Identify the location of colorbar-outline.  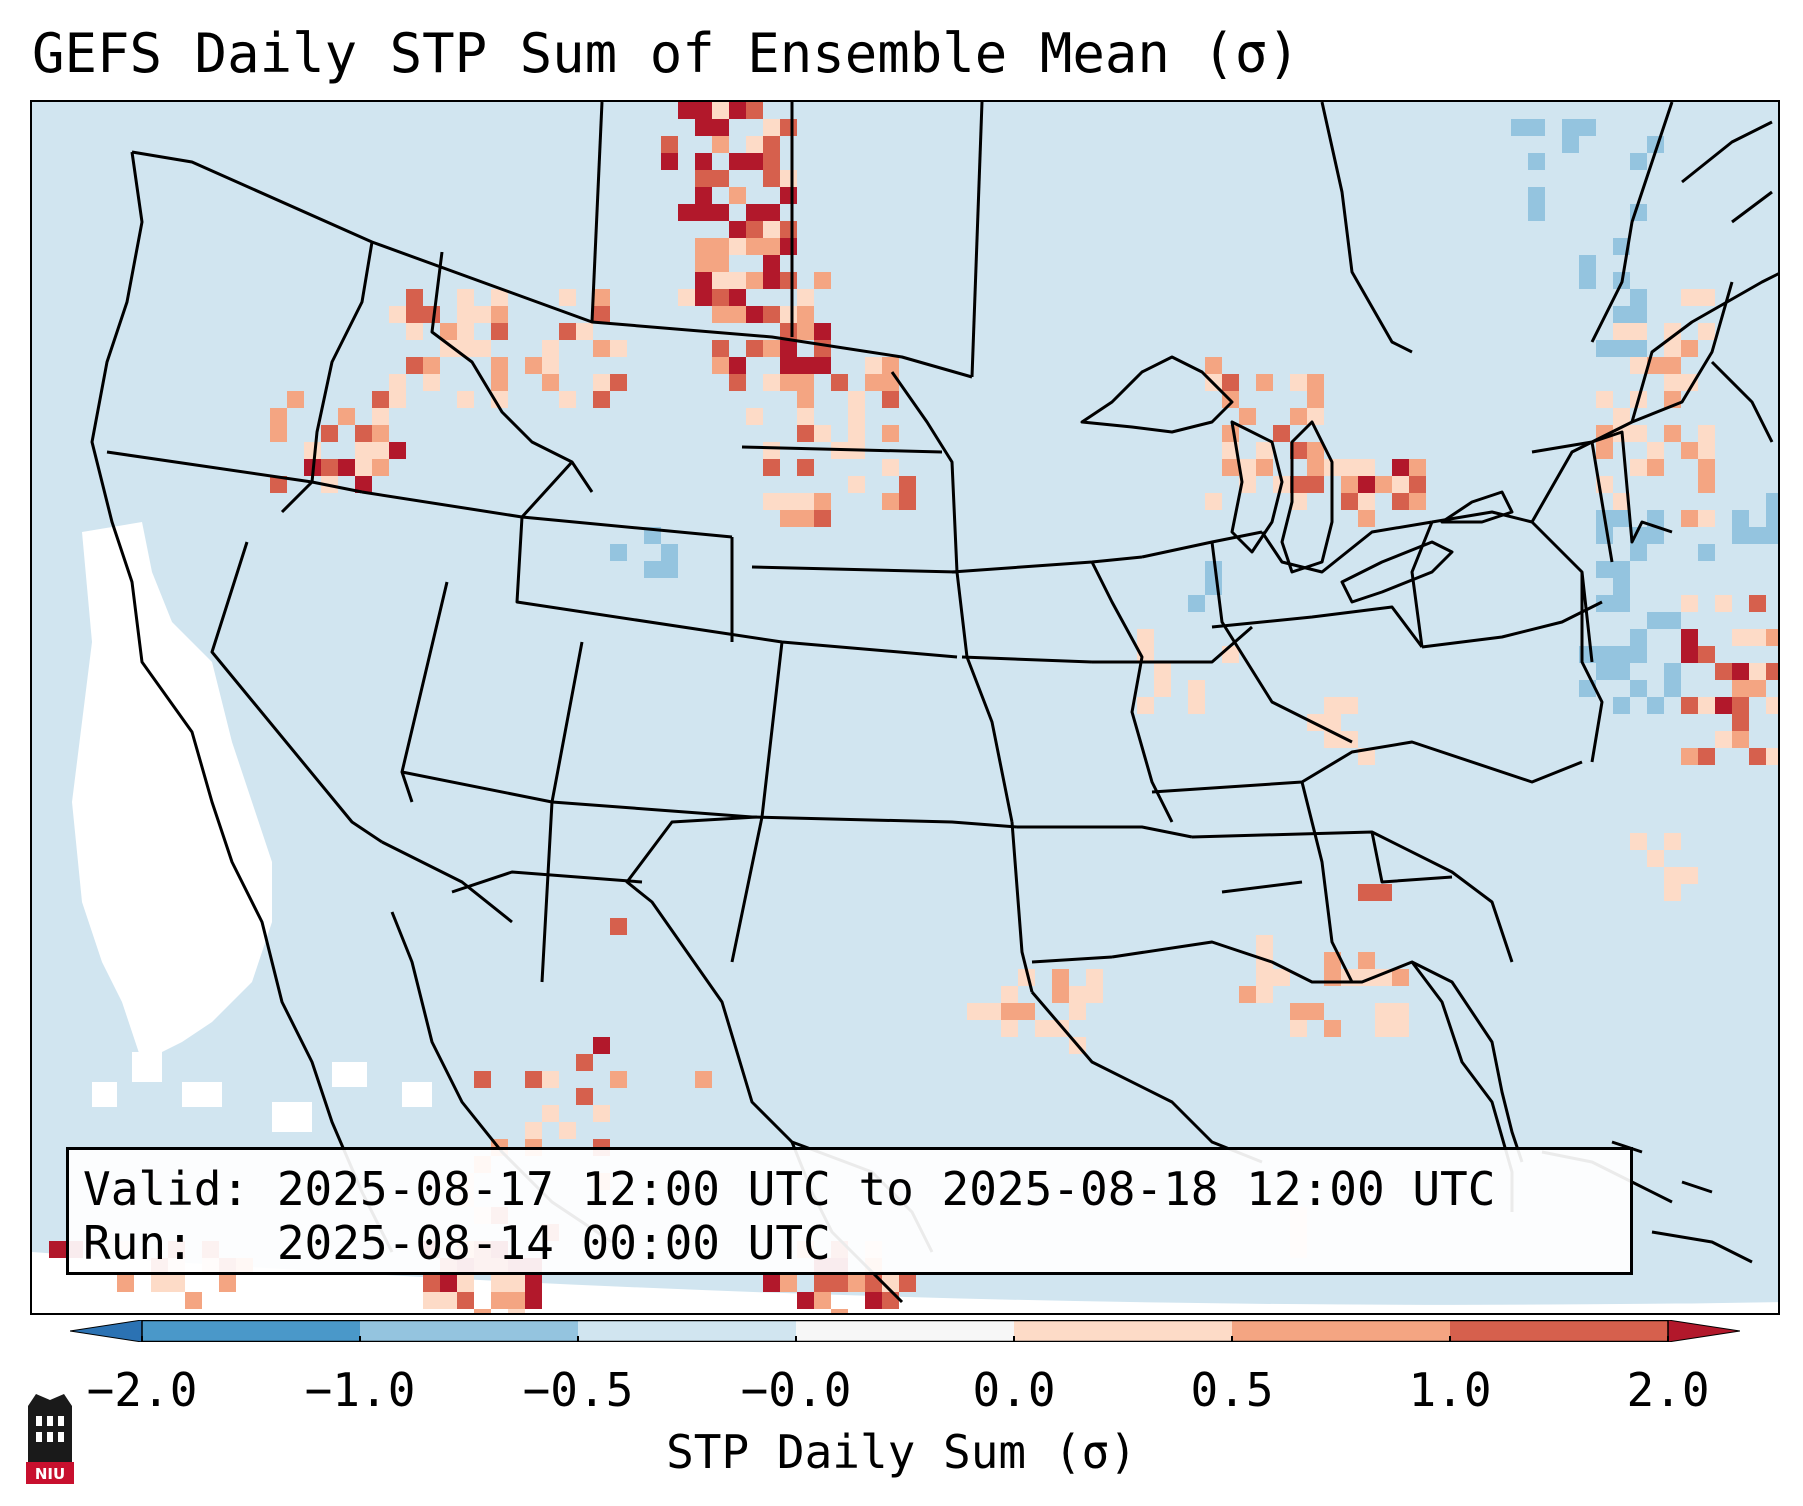
(905, 1331).